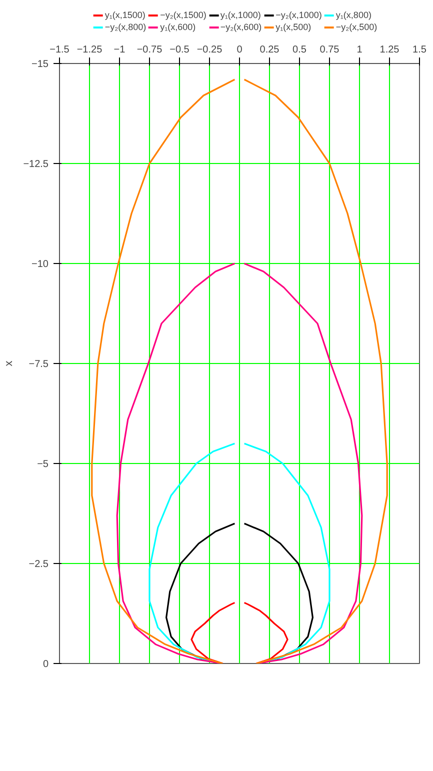 This screenshot has height=771, width=433. Describe the element at coordinates (40, 64) in the screenshot. I see `y-tick-label: −15` at that location.